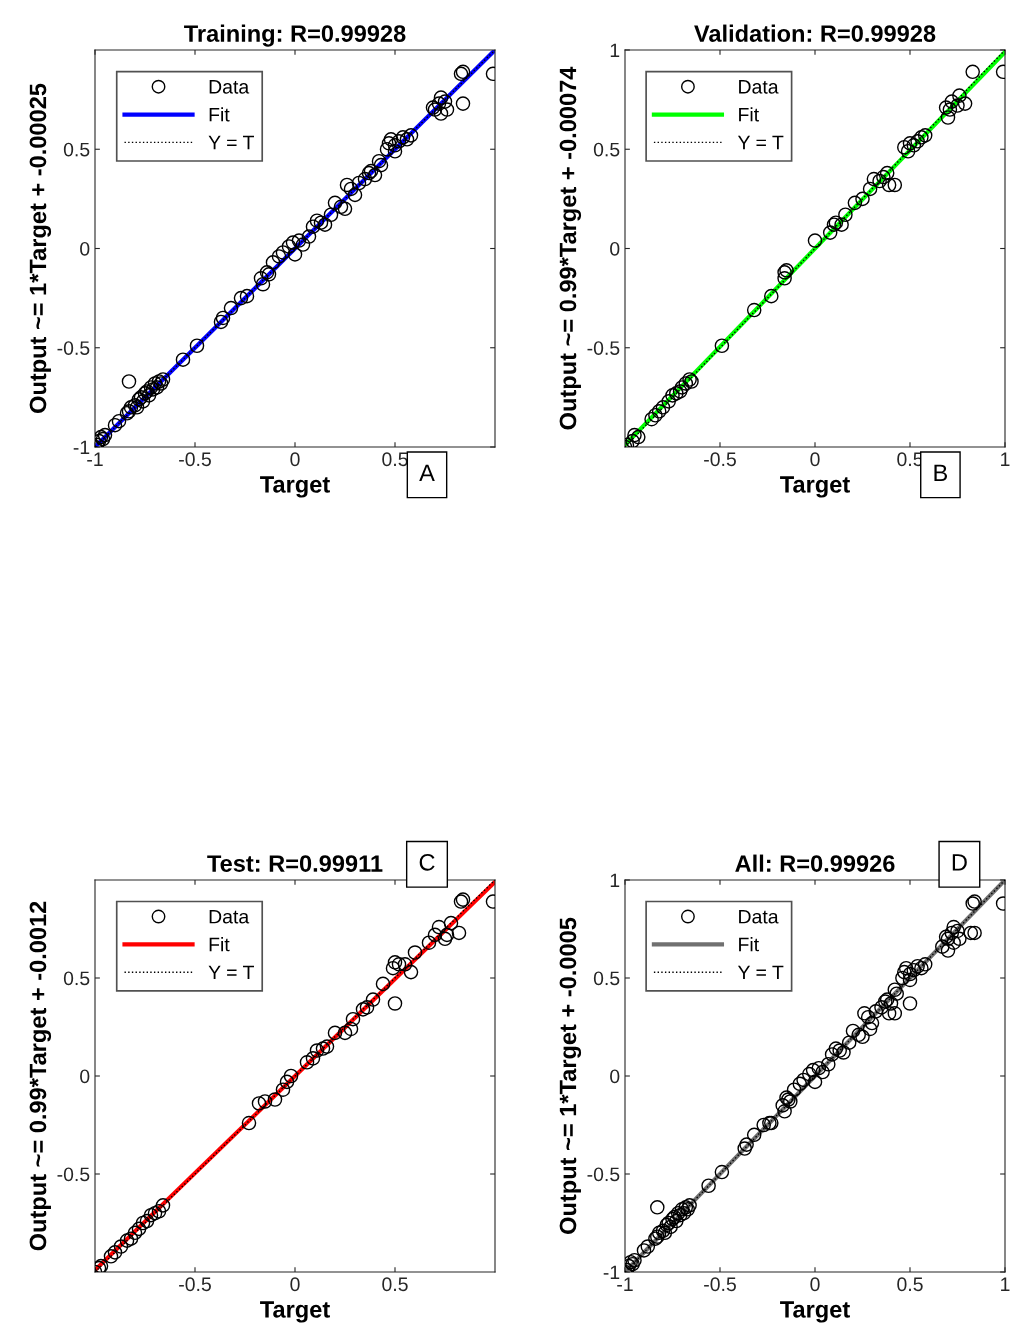 This screenshot has width=1033, height=1343. Describe the element at coordinates (815, 863) in the screenshot. I see `chart-title: All: R=0.99926` at that location.